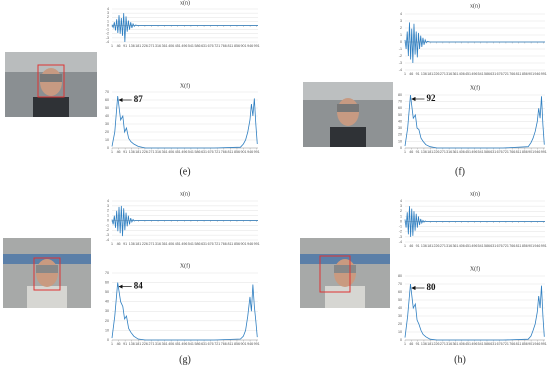 This screenshot has height=375, width=550. What do you see at coordinates (460, 171) in the screenshot?
I see `panel-label: (f)` at bounding box center [460, 171].